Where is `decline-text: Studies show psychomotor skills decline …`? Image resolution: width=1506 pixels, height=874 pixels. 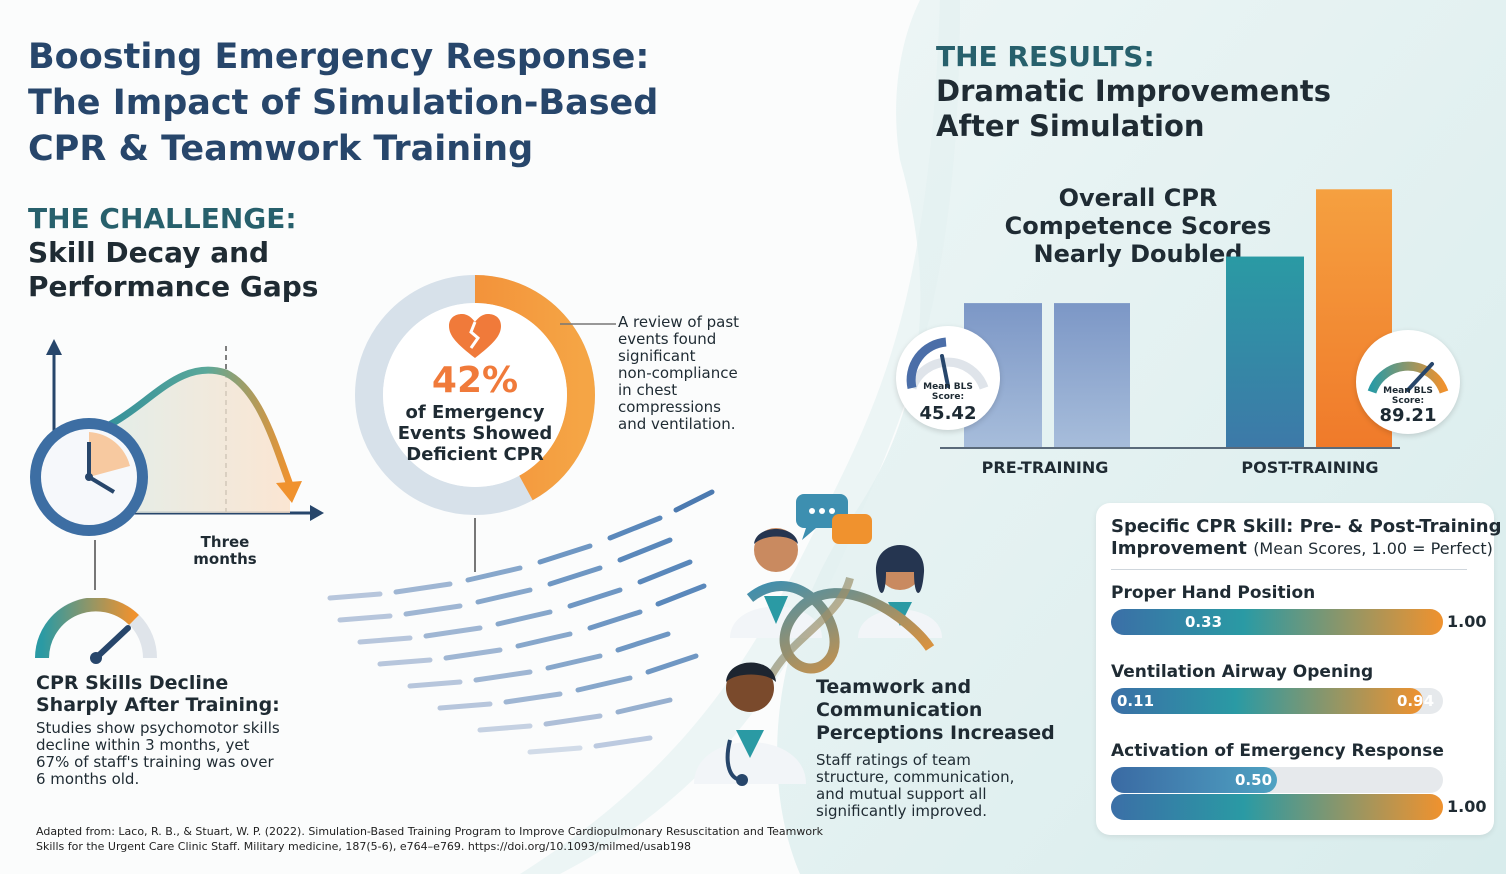 decline-text: Studies show psychomotor skills decline … is located at coordinates (158, 753).